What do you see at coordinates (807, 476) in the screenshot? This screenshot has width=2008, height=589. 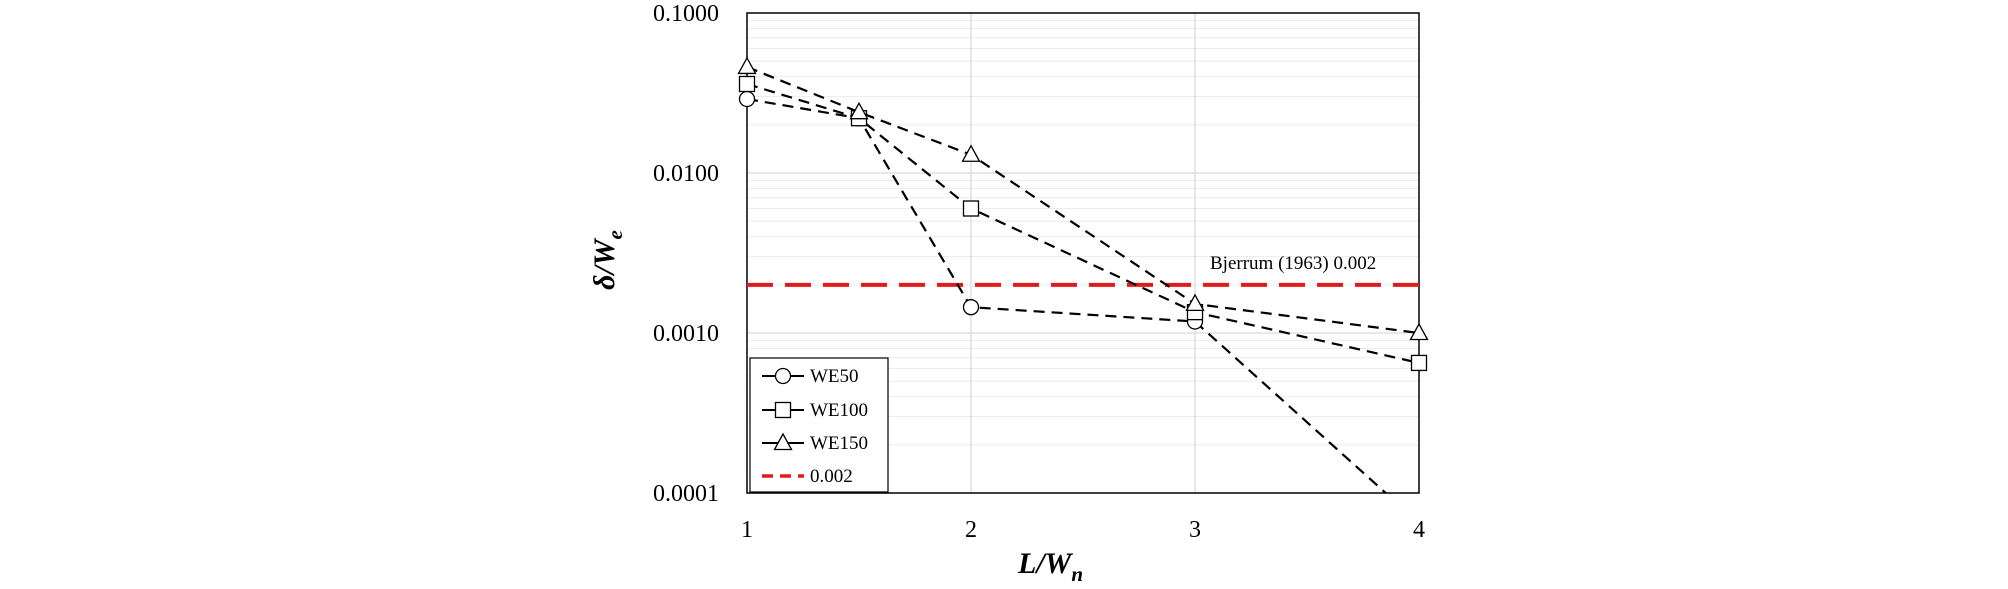 I see `legend-item: 0.002` at bounding box center [807, 476].